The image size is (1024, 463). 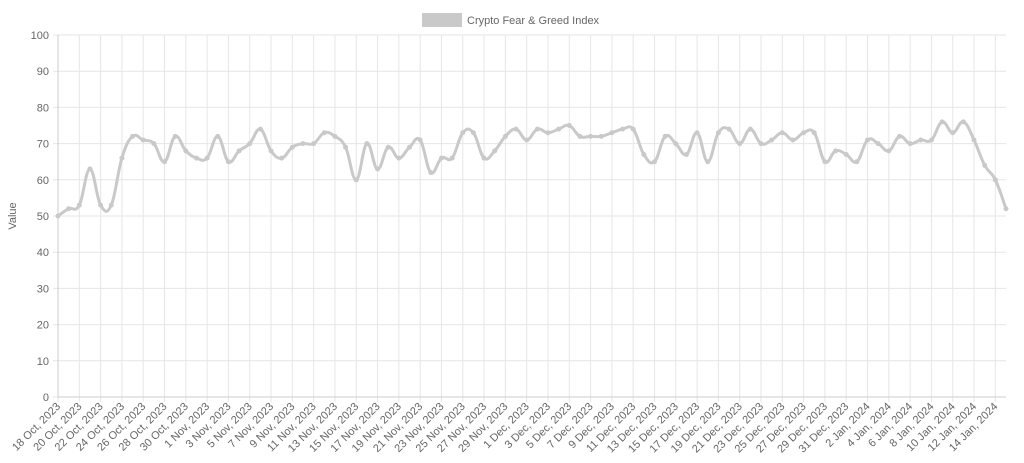 What do you see at coordinates (43, 253) in the screenshot?
I see `y-tick-label: 40` at bounding box center [43, 253].